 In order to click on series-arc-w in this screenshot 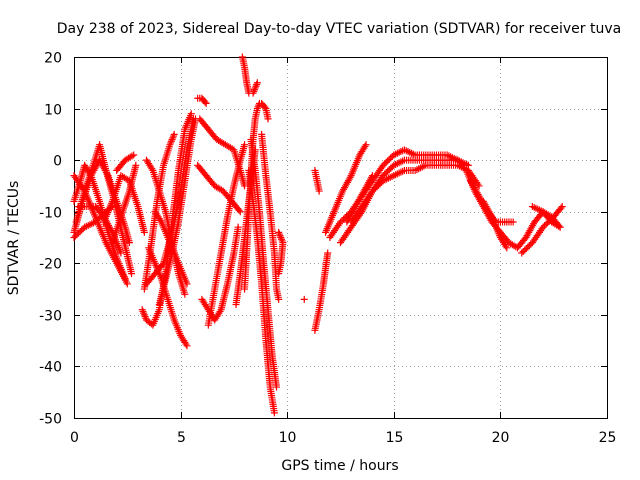, I will do `click(245, 75)`.